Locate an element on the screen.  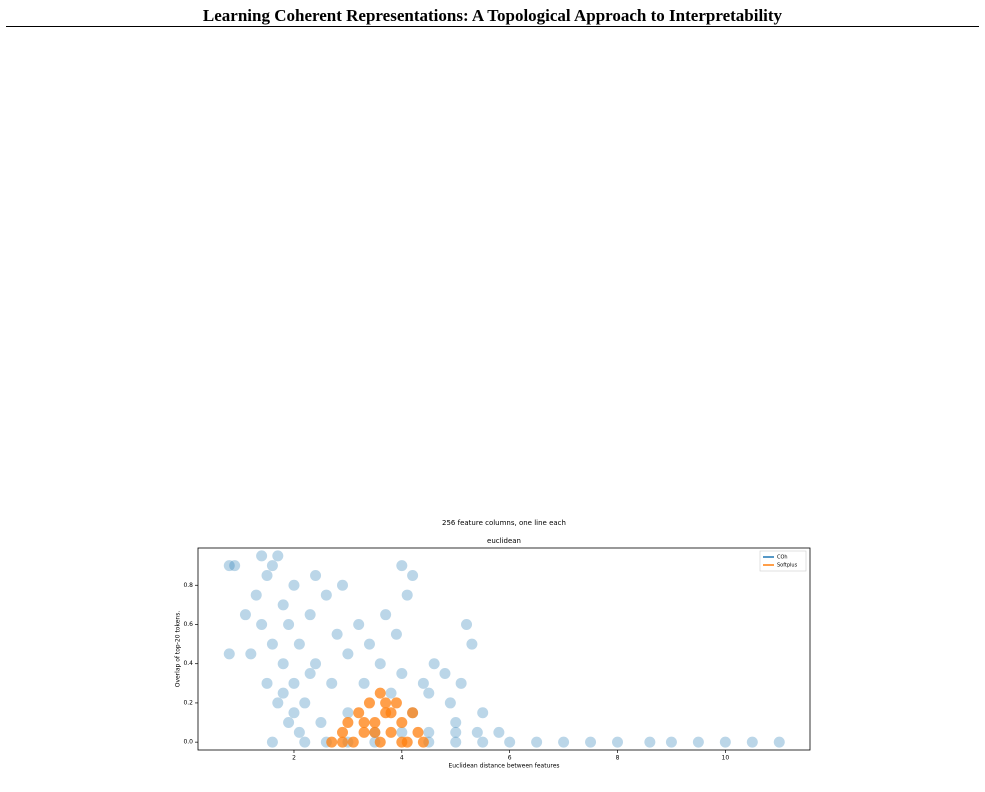
x-tick-label: 8 is located at coordinates (618, 758).